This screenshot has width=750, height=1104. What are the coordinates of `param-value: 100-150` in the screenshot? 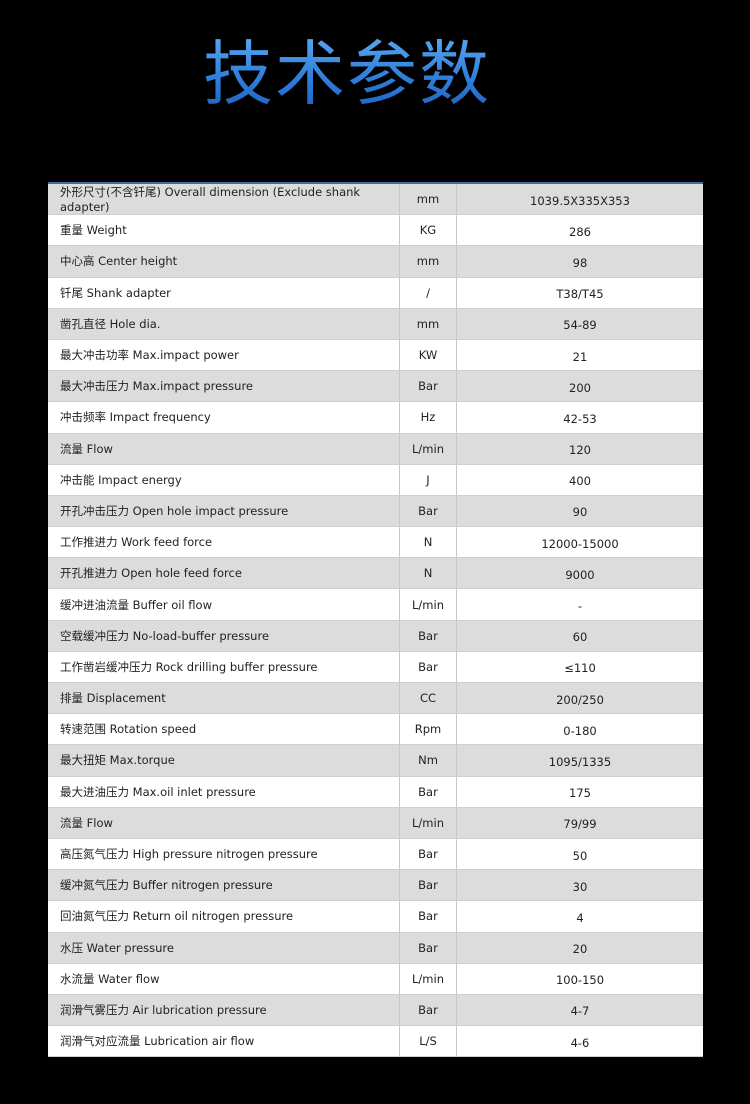 It's located at (580, 980).